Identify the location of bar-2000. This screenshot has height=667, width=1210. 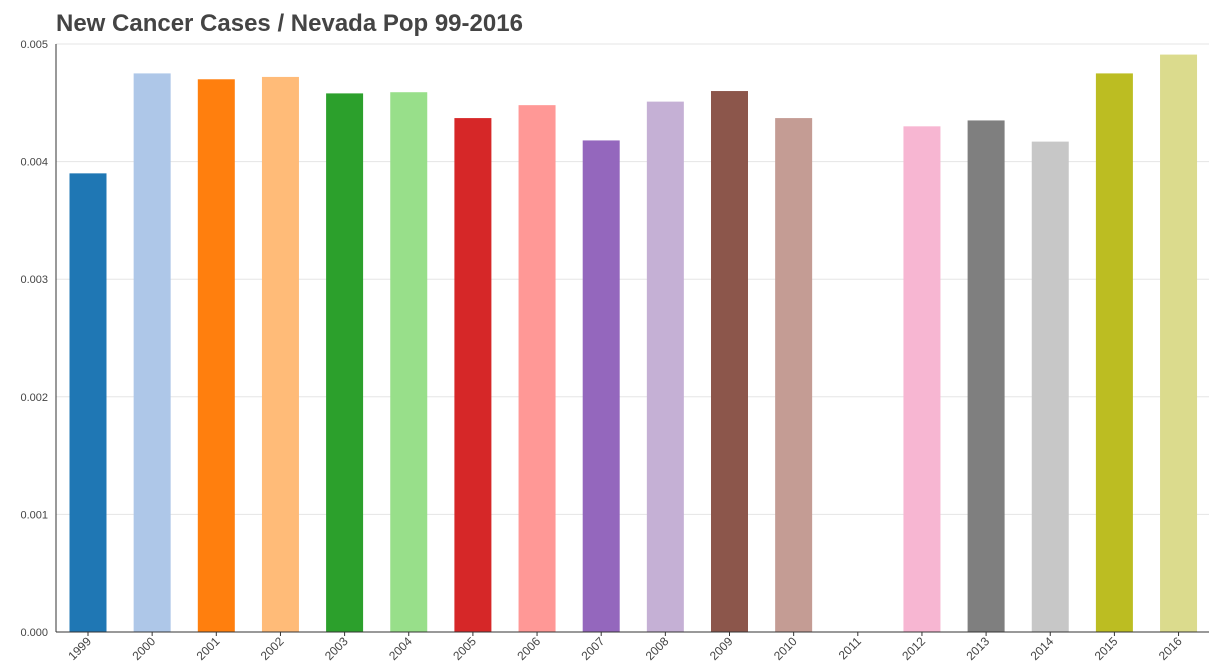
(152, 352).